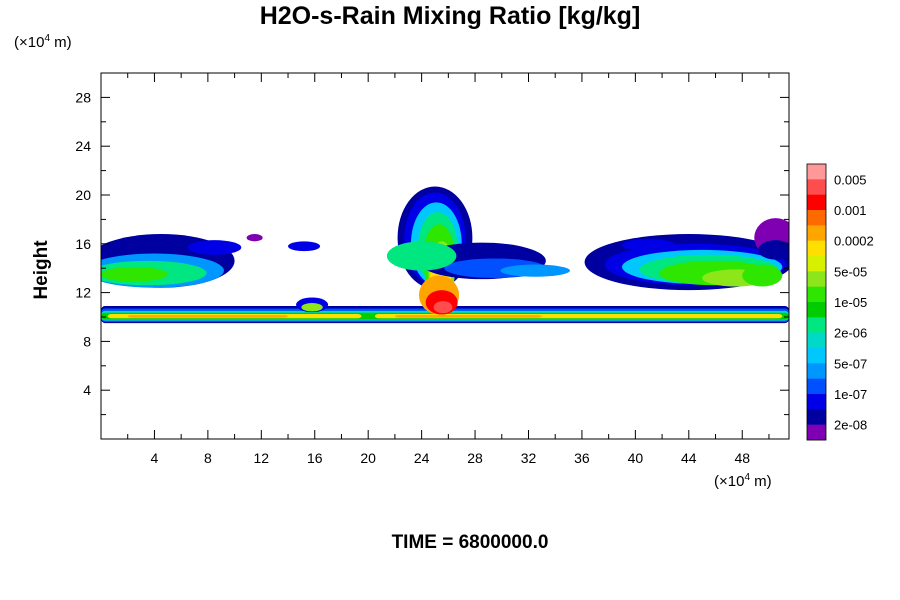  Describe the element at coordinates (450, 16) in the screenshot. I see `chart-title: H2O-s-Rain Mixing Ratio [kg/kg]` at that location.